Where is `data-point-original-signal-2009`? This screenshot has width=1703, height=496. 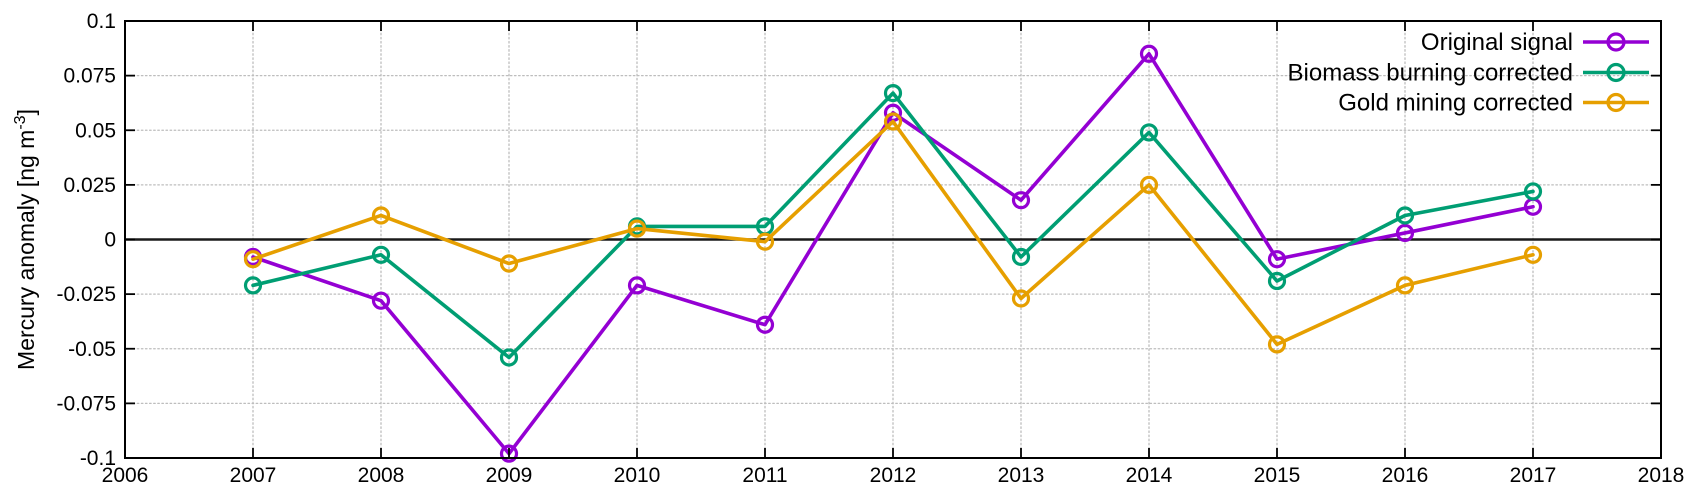
data-point-original-signal-2009 is located at coordinates (509, 453).